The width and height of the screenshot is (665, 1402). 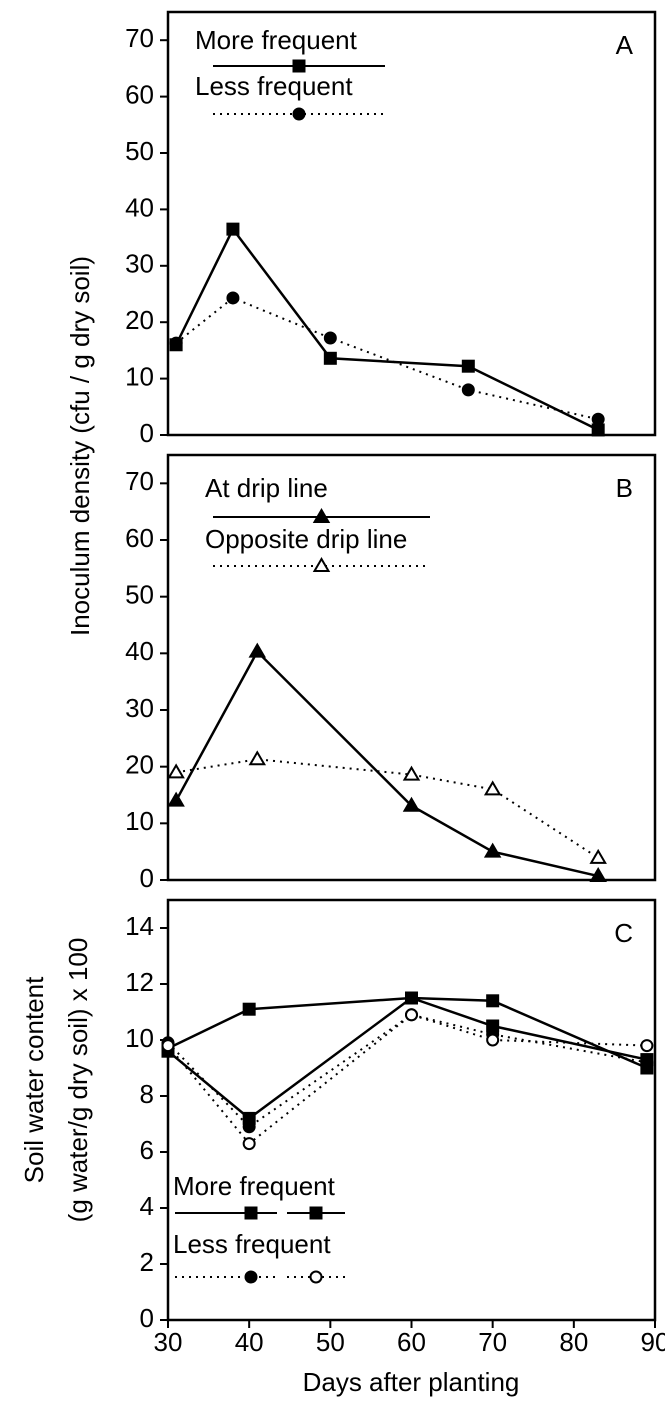 I want to click on y-tick-label: 12, so click(x=139, y=982).